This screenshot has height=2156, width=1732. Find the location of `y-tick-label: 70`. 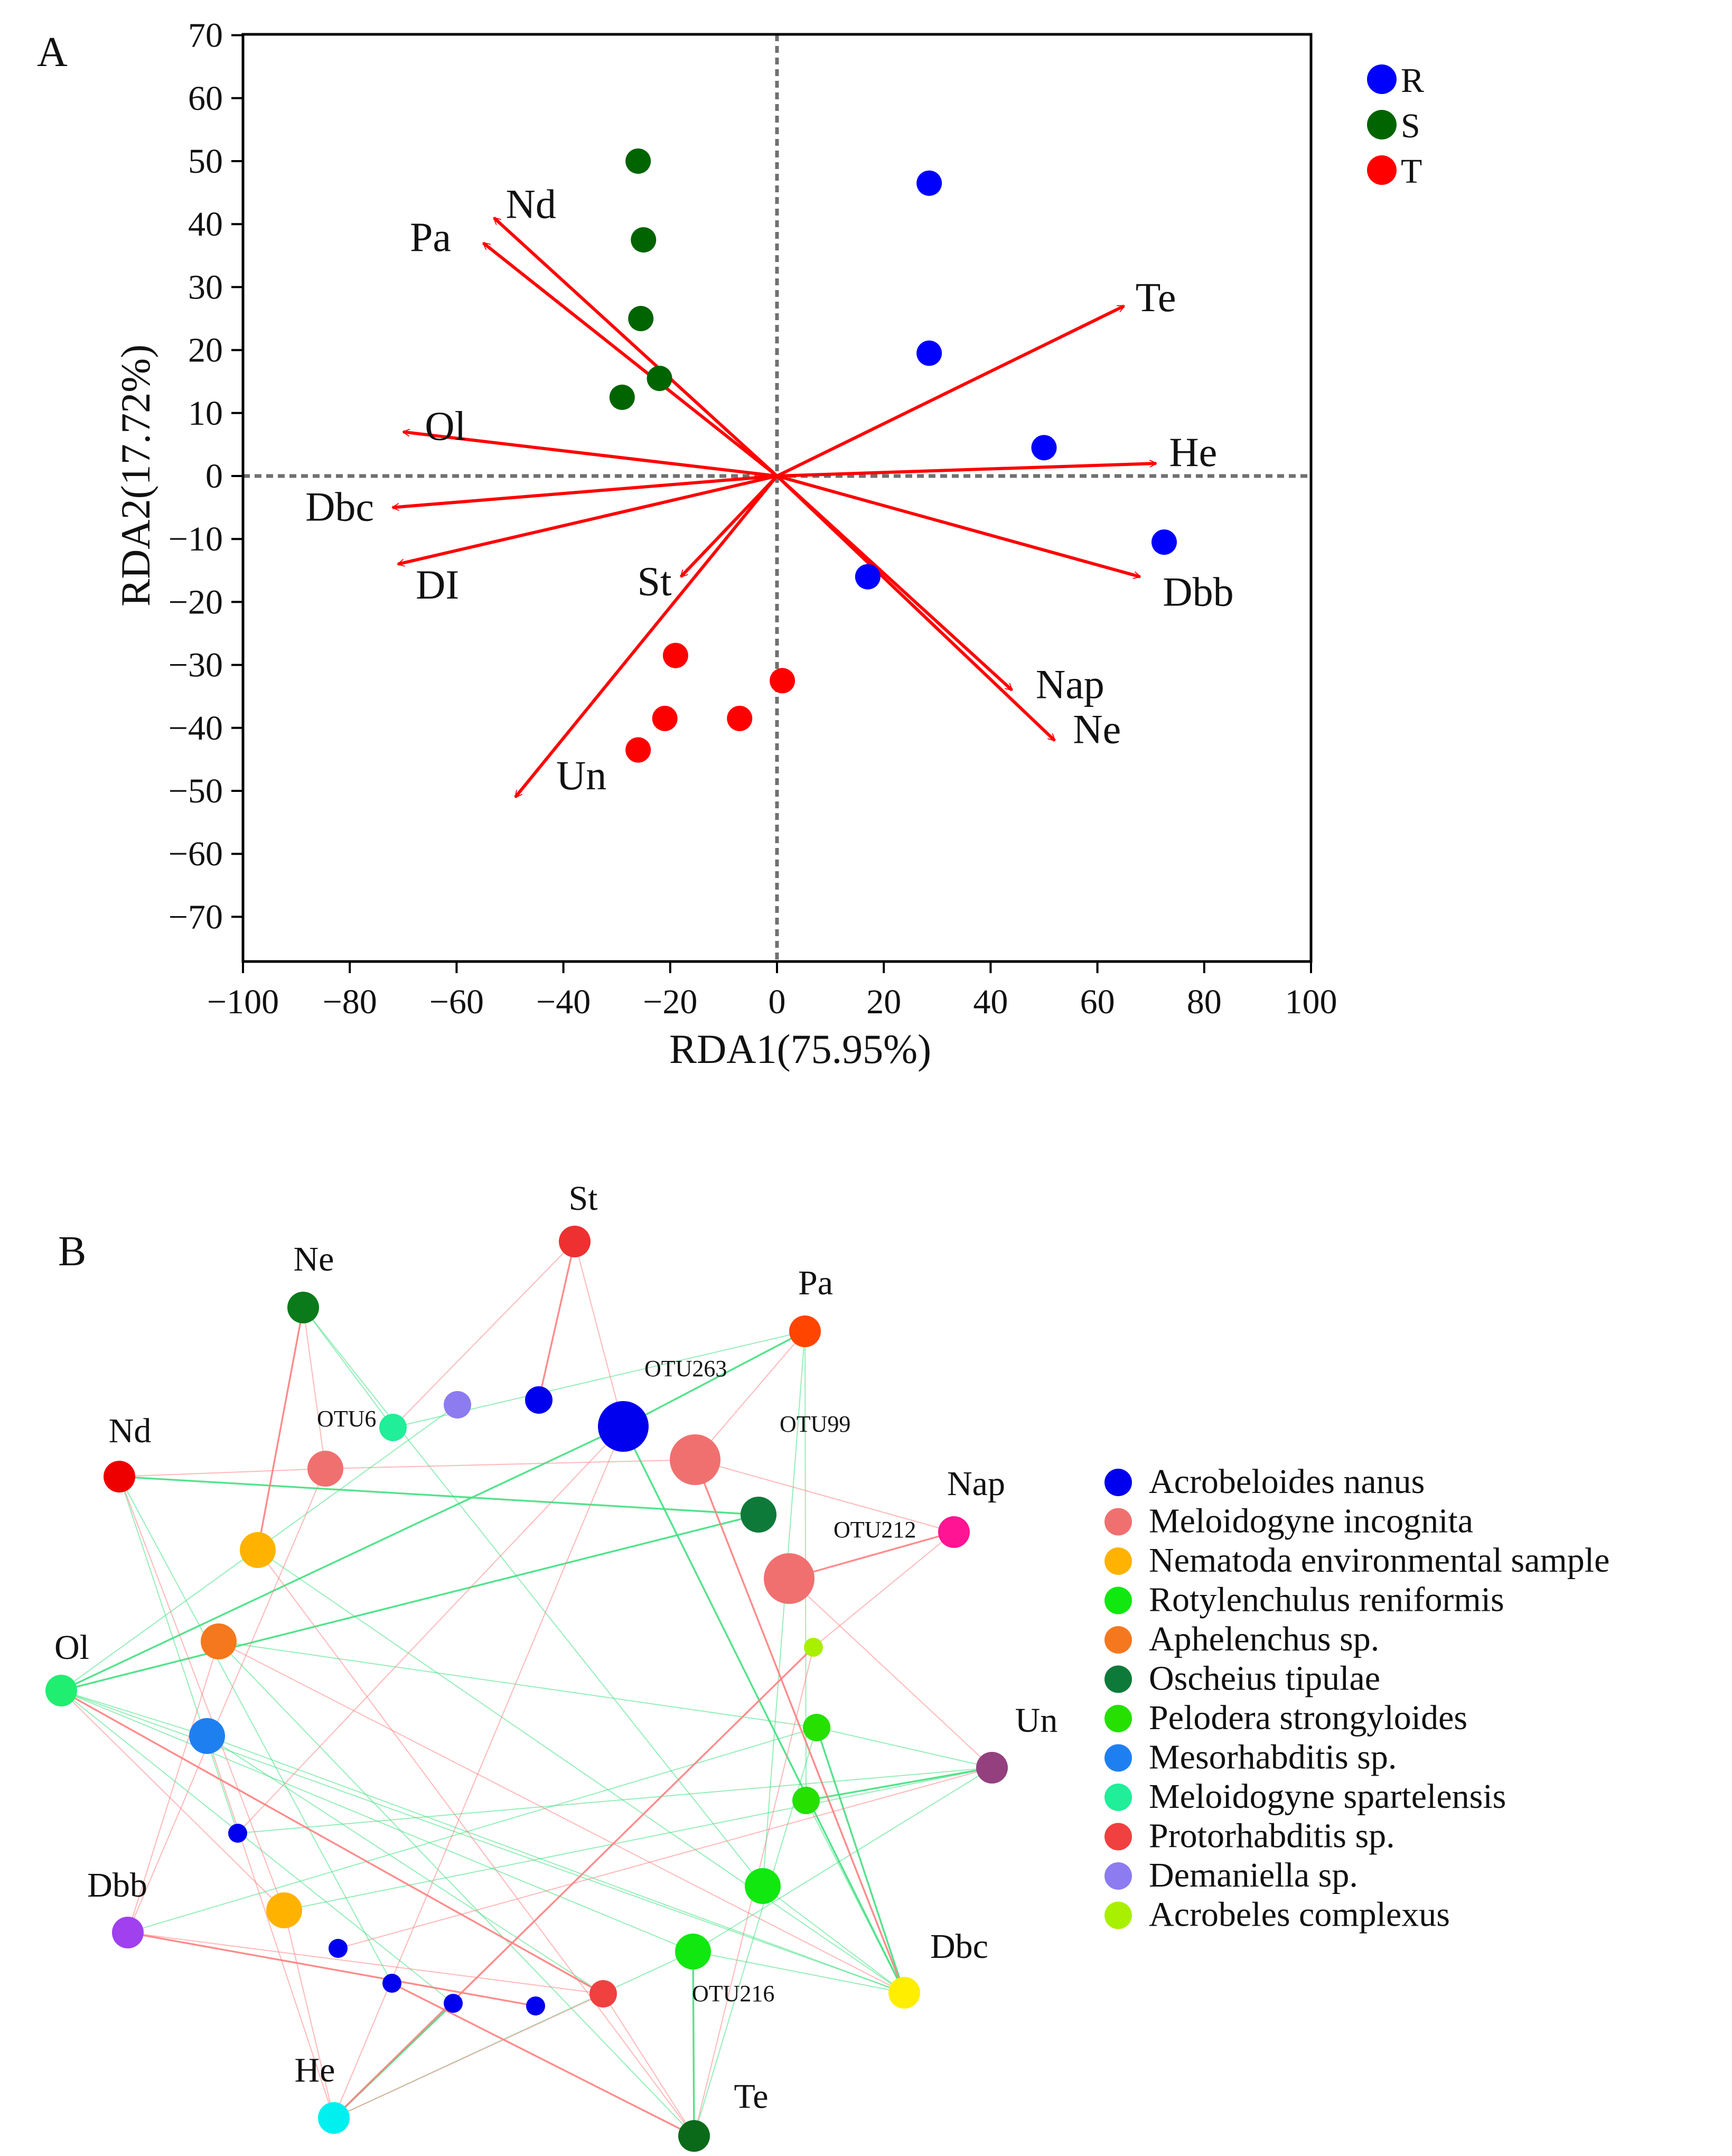

y-tick-label: 70 is located at coordinates (205, 35).